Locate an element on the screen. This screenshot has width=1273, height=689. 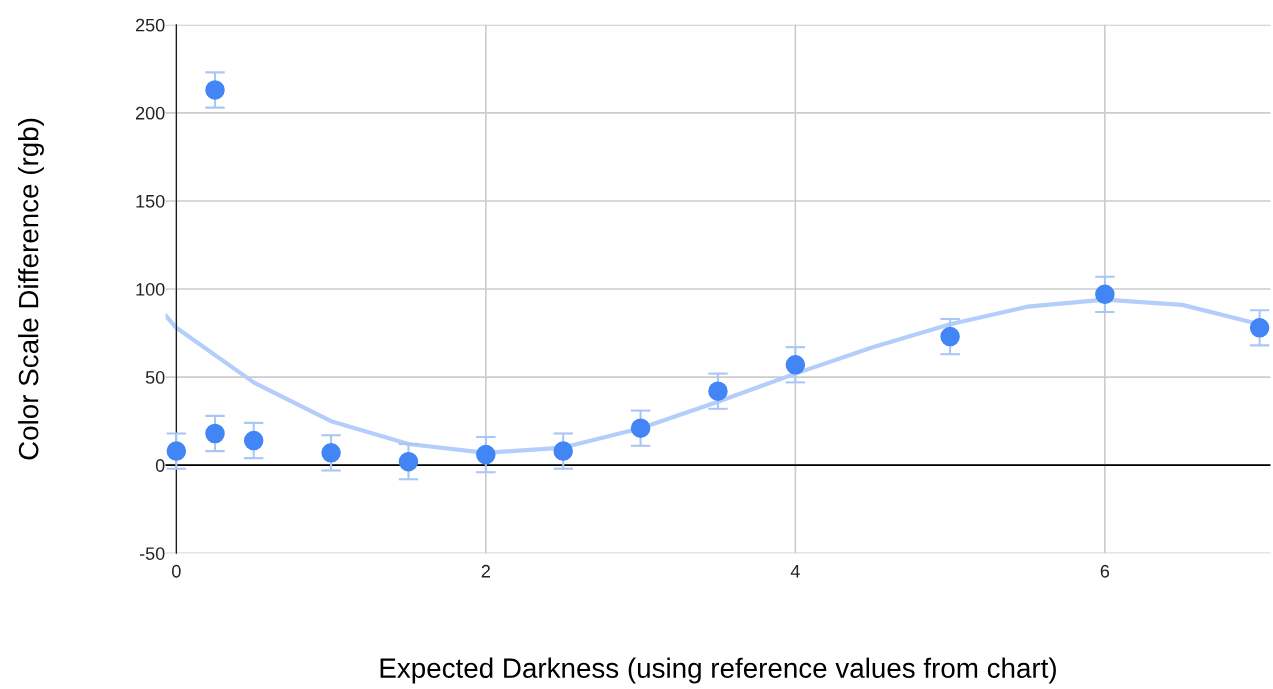
y-tick-label: -50 is located at coordinates (152, 553).